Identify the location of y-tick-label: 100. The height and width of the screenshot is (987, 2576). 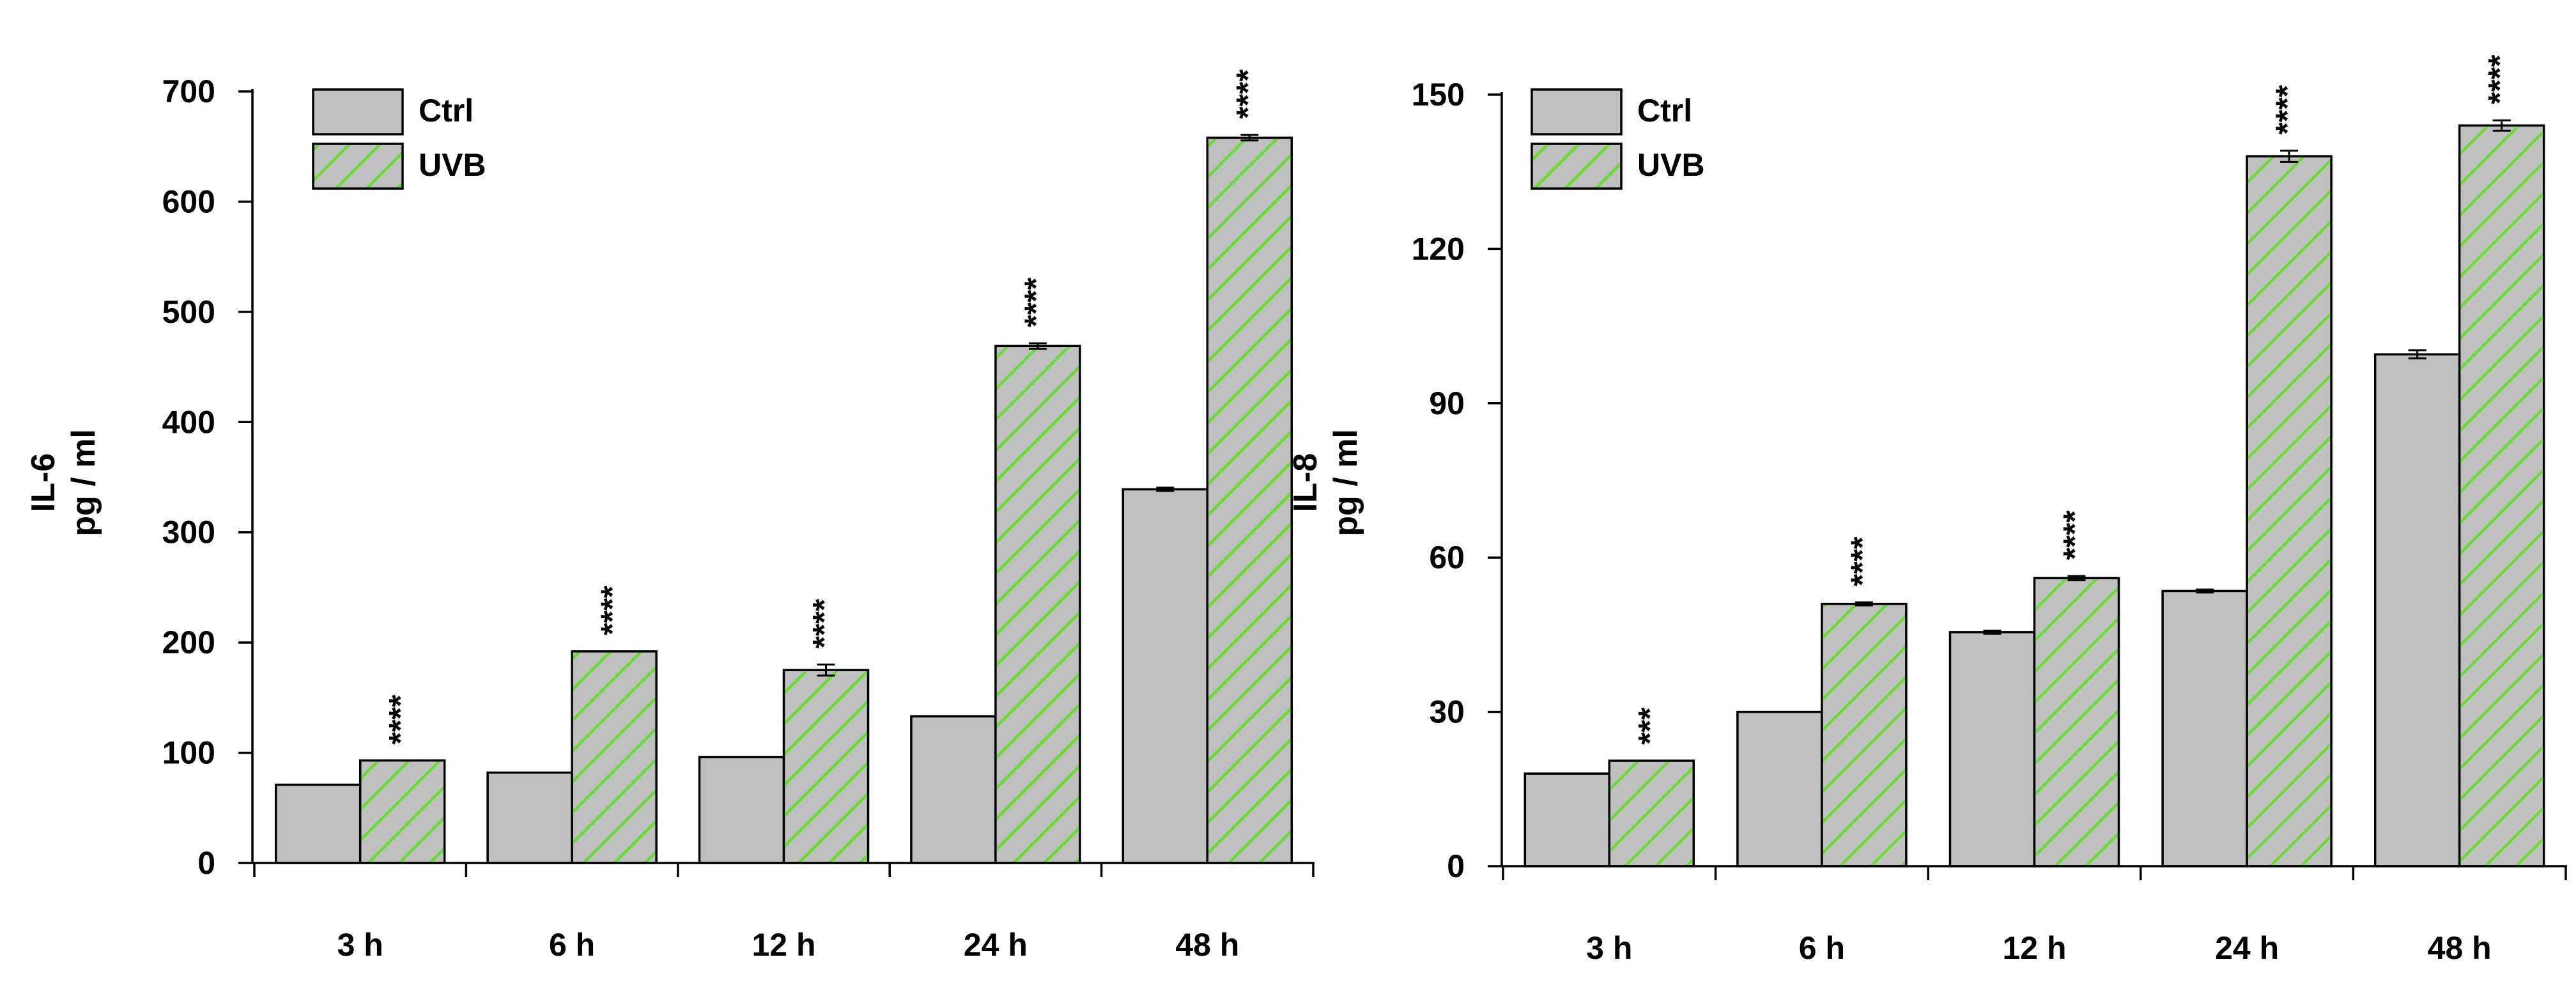
(188, 753).